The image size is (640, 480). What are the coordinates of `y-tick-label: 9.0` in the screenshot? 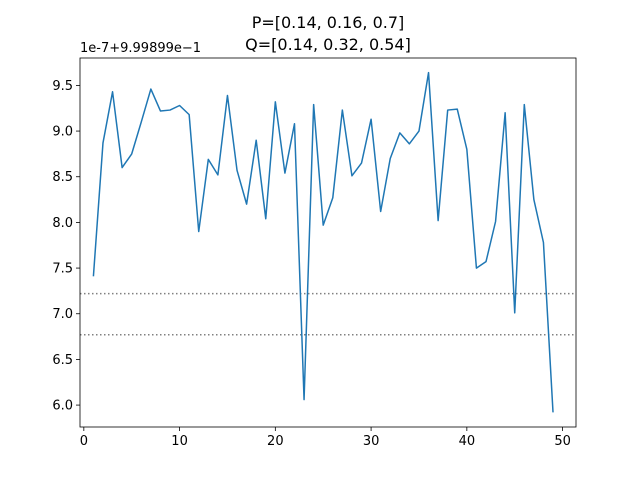 It's located at (62, 132).